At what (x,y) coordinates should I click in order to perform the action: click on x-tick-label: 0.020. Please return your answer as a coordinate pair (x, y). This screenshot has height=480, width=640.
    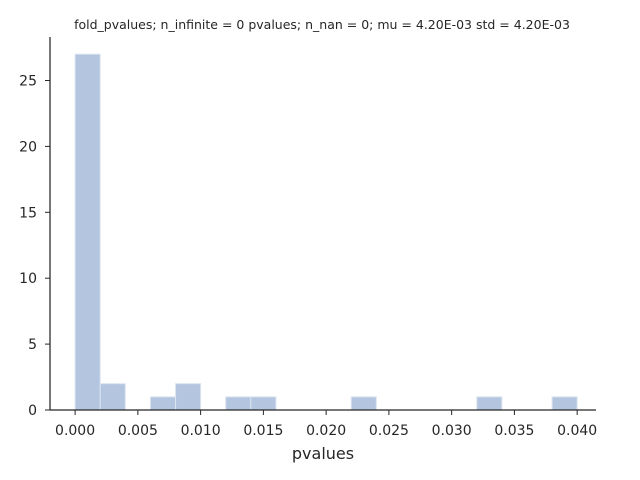
    Looking at the image, I should click on (326, 431).